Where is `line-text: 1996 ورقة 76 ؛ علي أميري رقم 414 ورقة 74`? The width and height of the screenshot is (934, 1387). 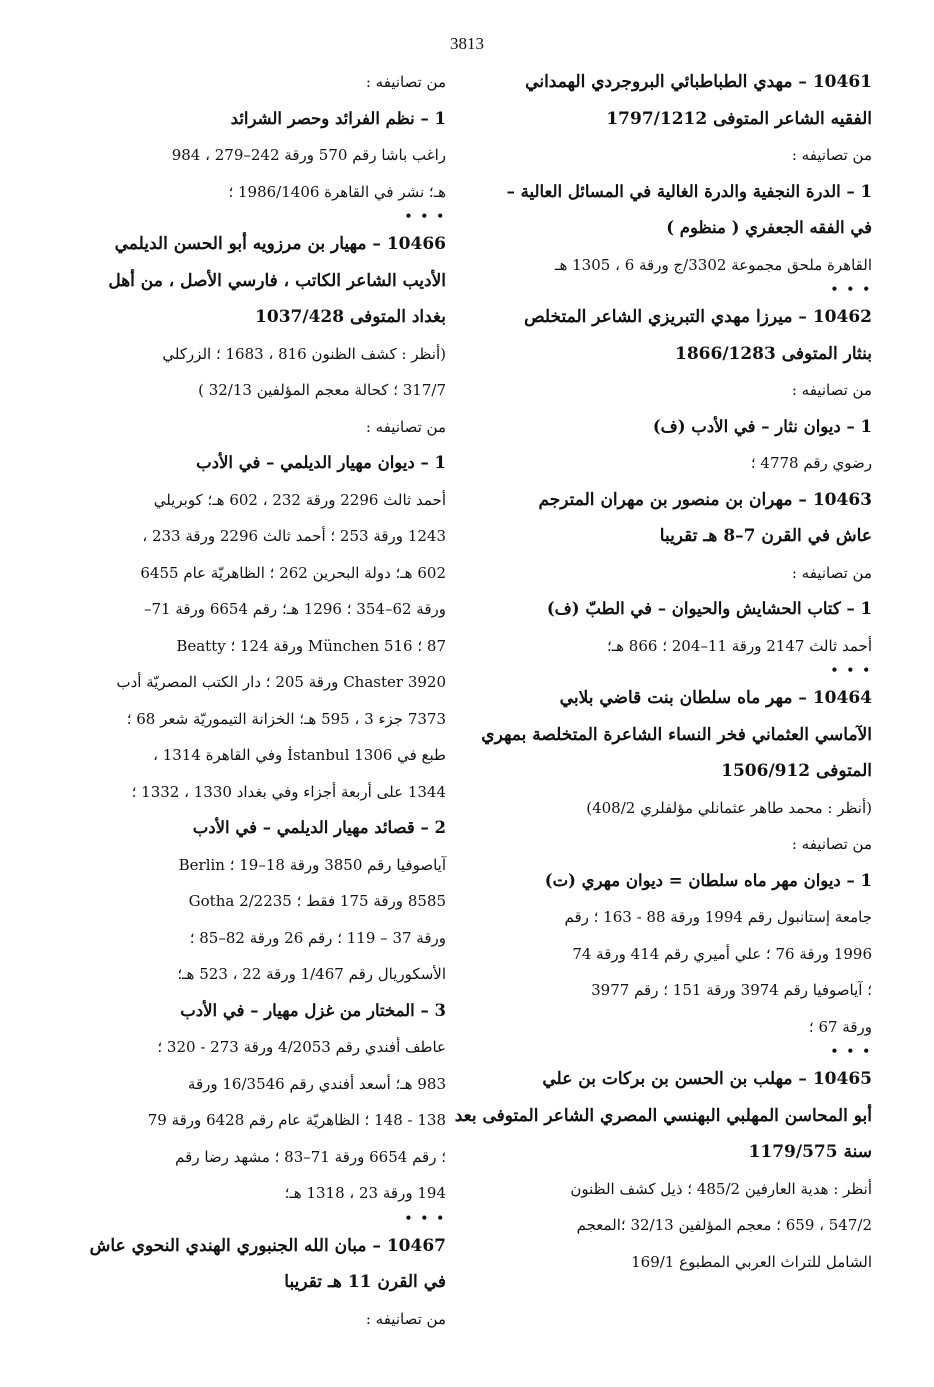
line-text: 1996 ورقة 76 ؛ علي أميري رقم 414 ورقة 74 is located at coordinates (722, 953).